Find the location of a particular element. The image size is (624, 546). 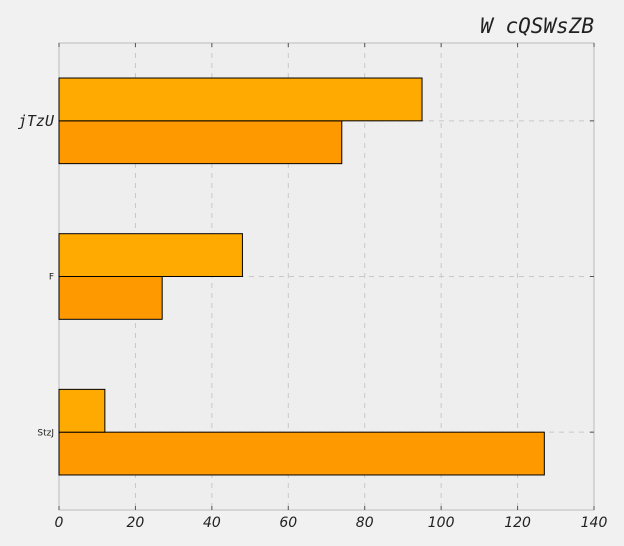

bar-series-1-StzJ is located at coordinates (82, 410).